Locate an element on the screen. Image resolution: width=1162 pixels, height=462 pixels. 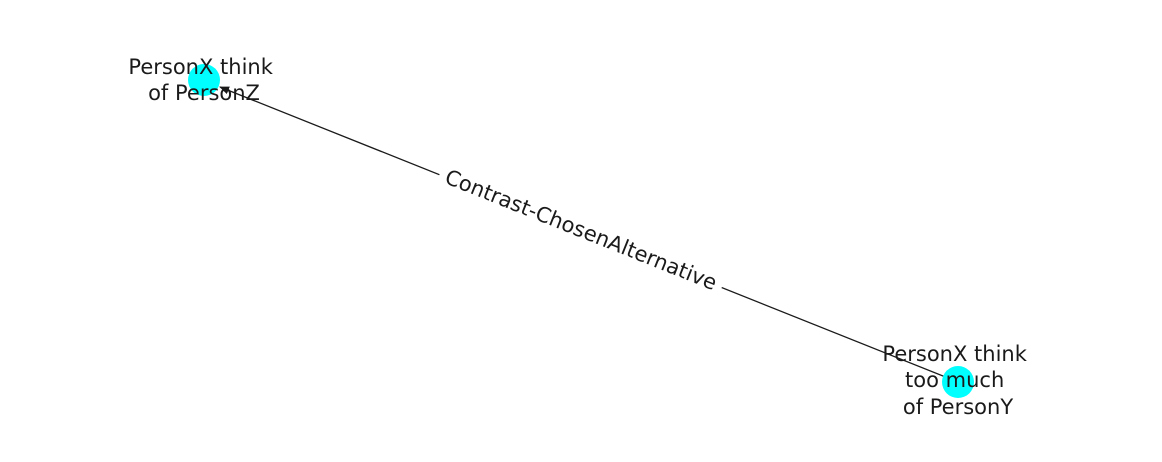
edge-label-text: Contrast-ChosenAlternative is located at coordinates (581, 230).